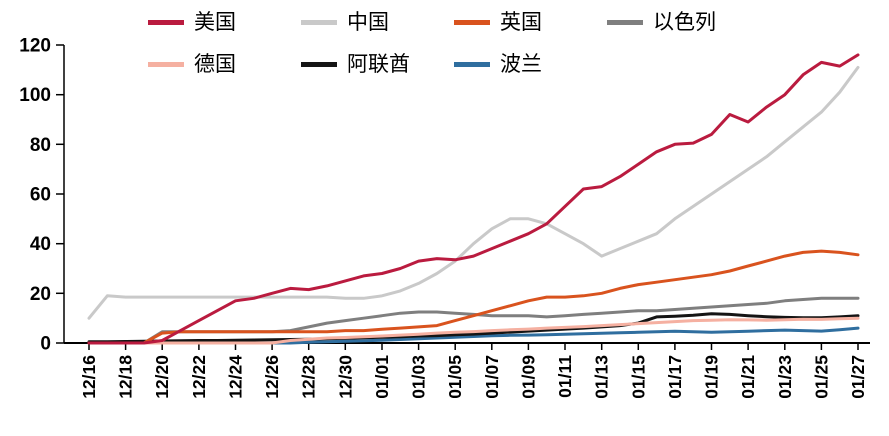 Image resolution: width=889 pixels, height=436 pixels. I want to click on svg-text: 01/09, so click(528, 377).